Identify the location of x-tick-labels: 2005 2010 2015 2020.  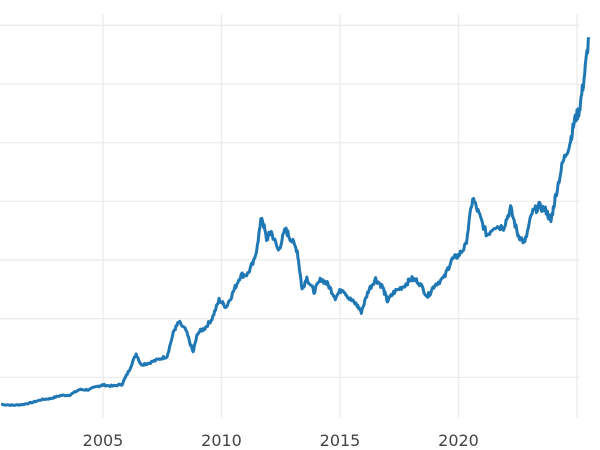
(281, 440).